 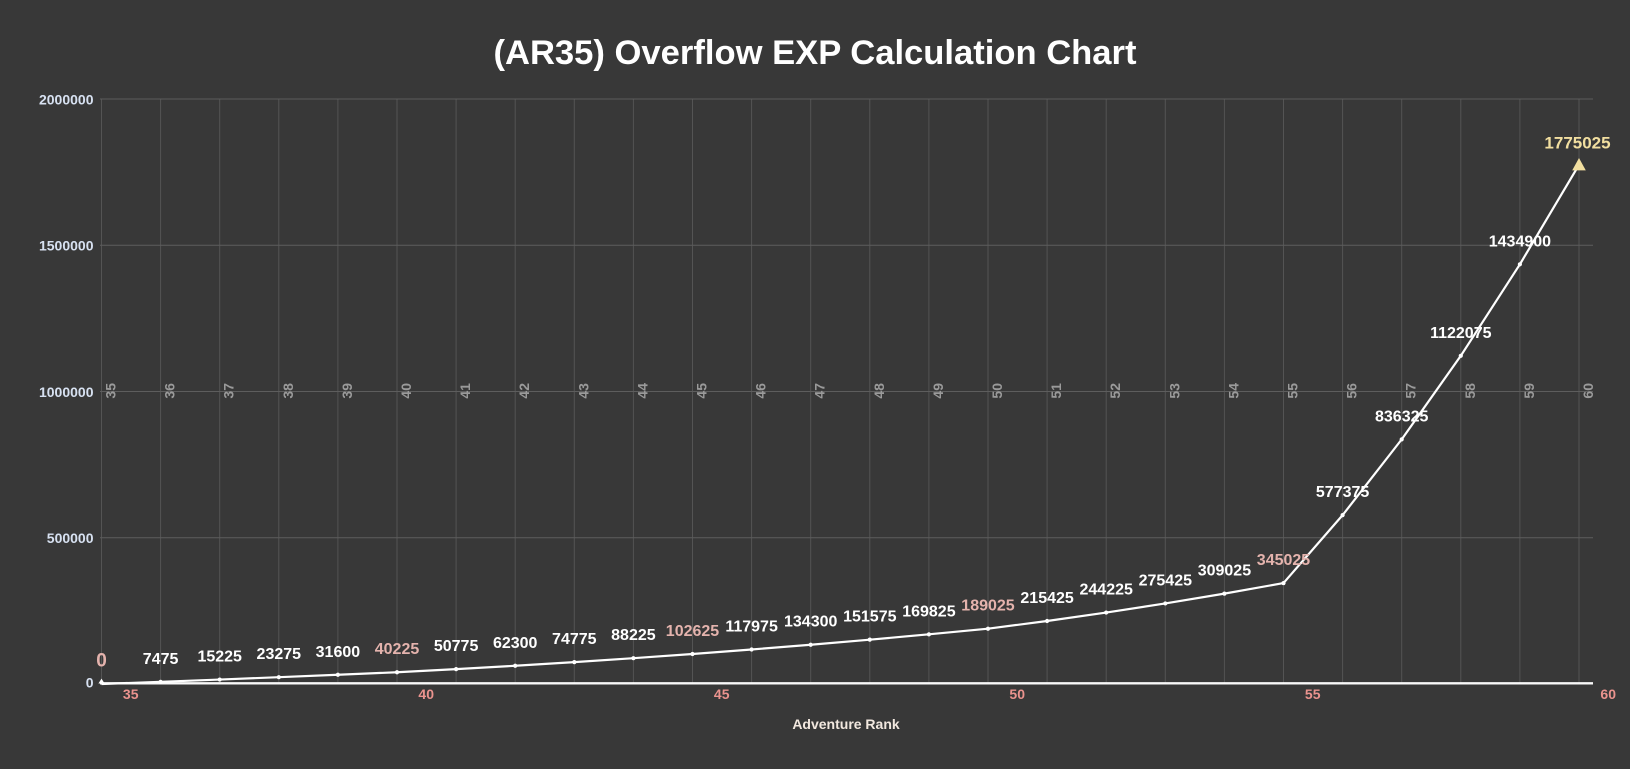 I want to click on svg-text: 189025, so click(x=987, y=606).